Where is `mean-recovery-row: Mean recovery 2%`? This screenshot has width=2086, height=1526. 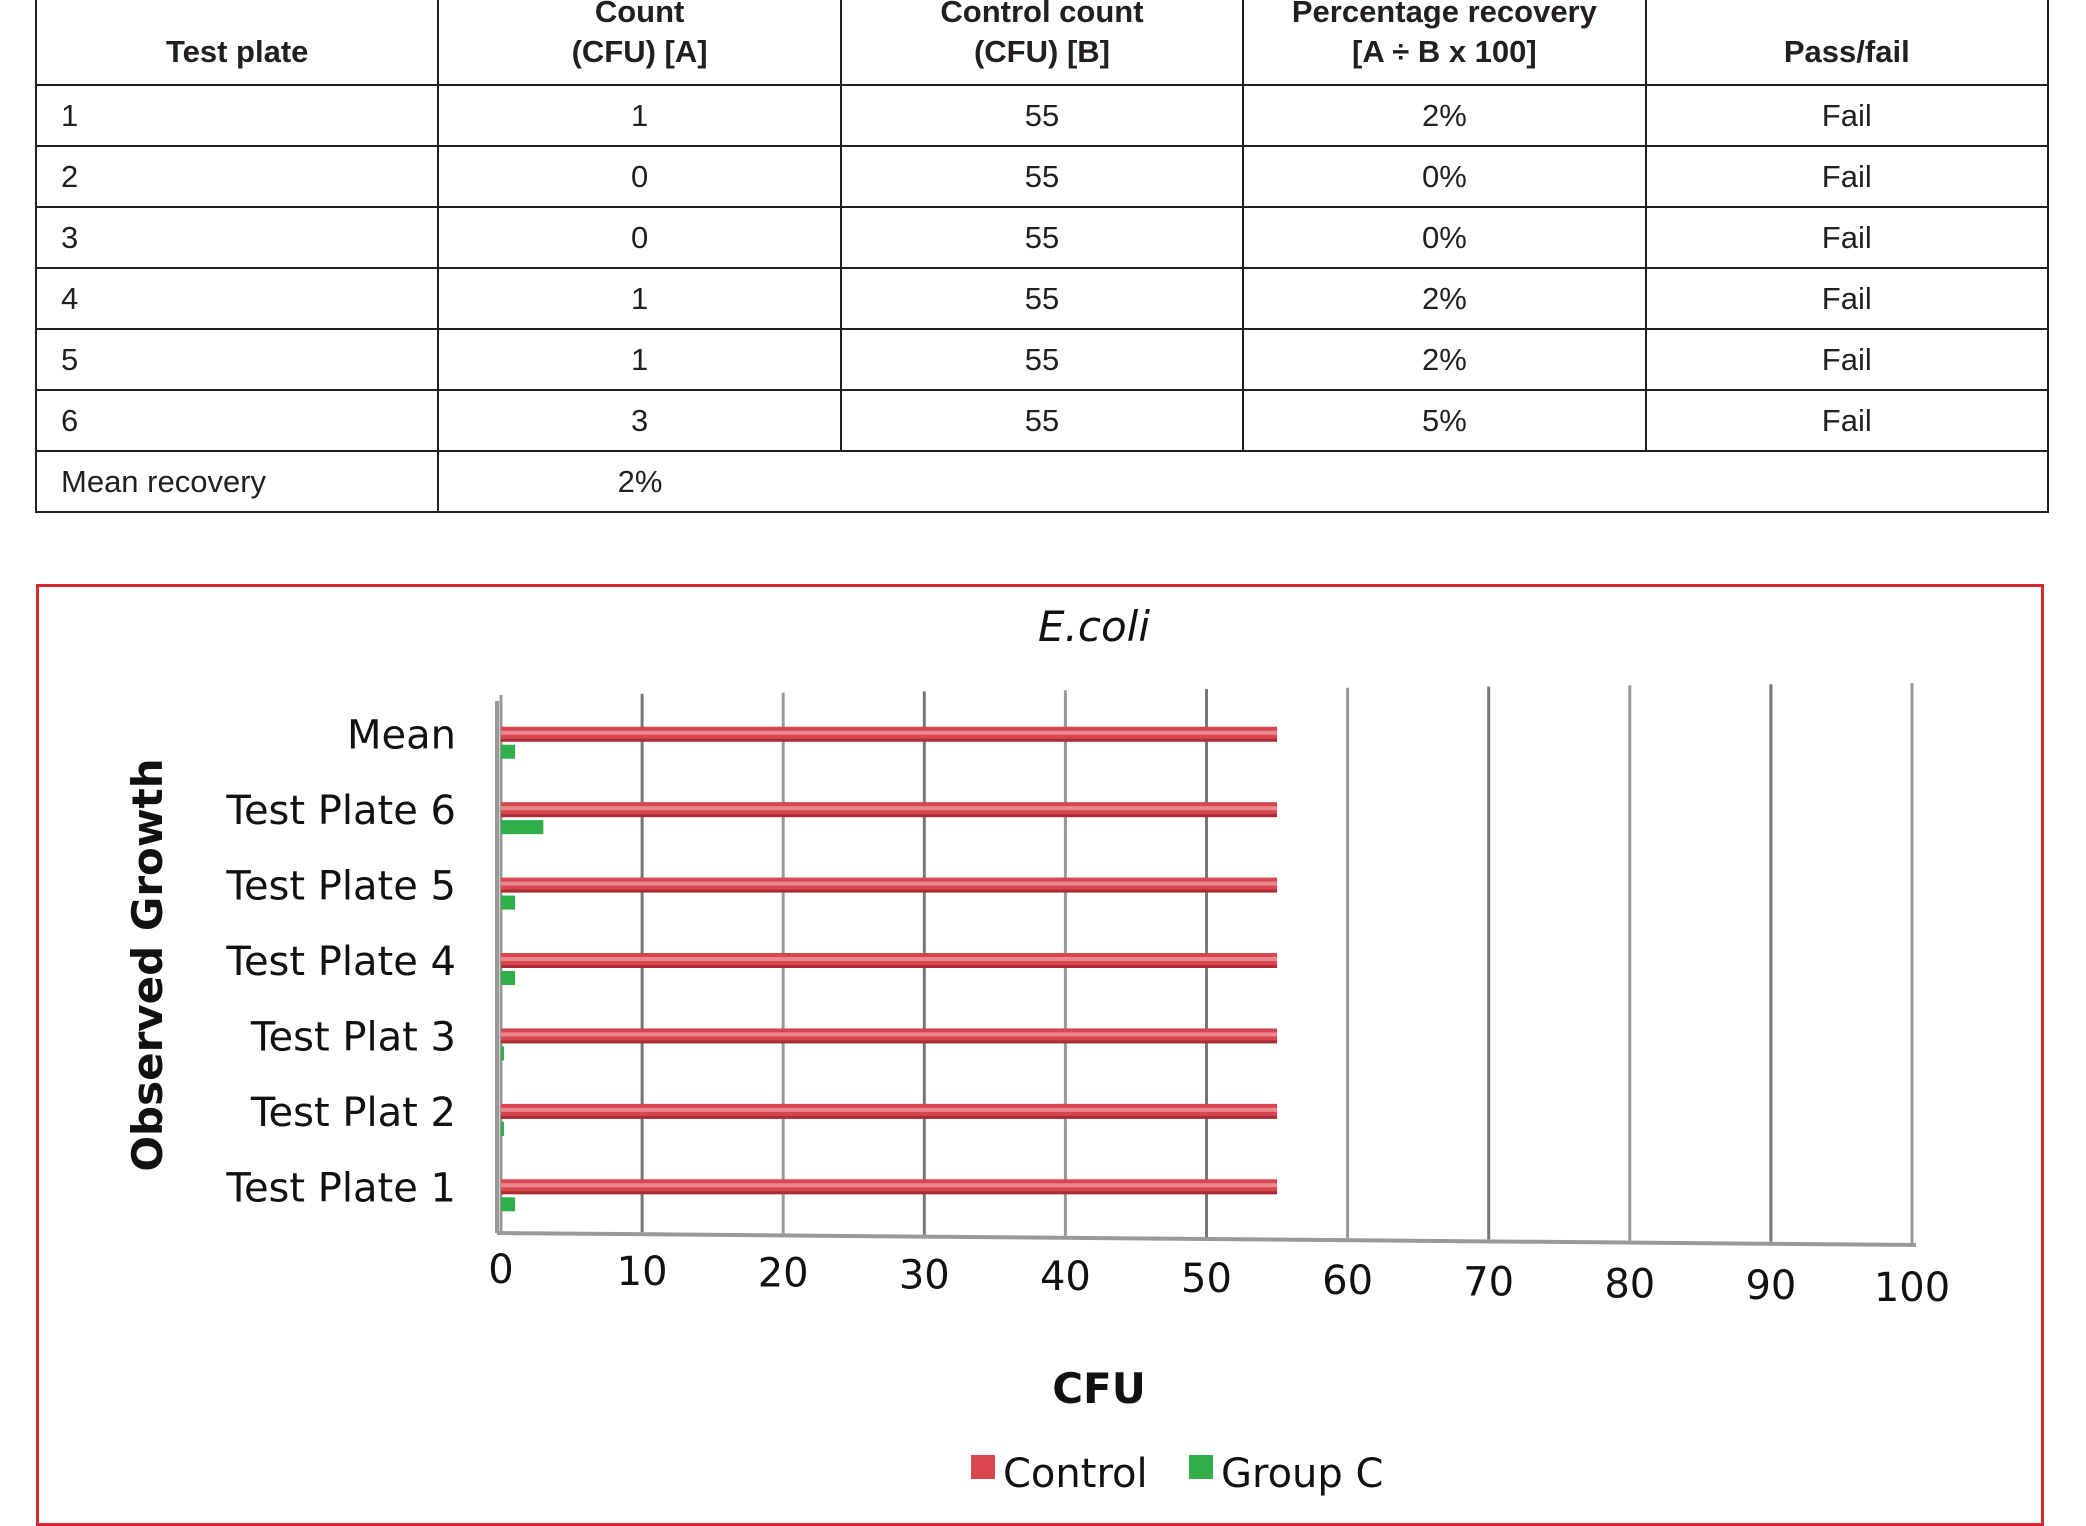
mean-recovery-row: Mean recovery 2% is located at coordinates (1042, 481).